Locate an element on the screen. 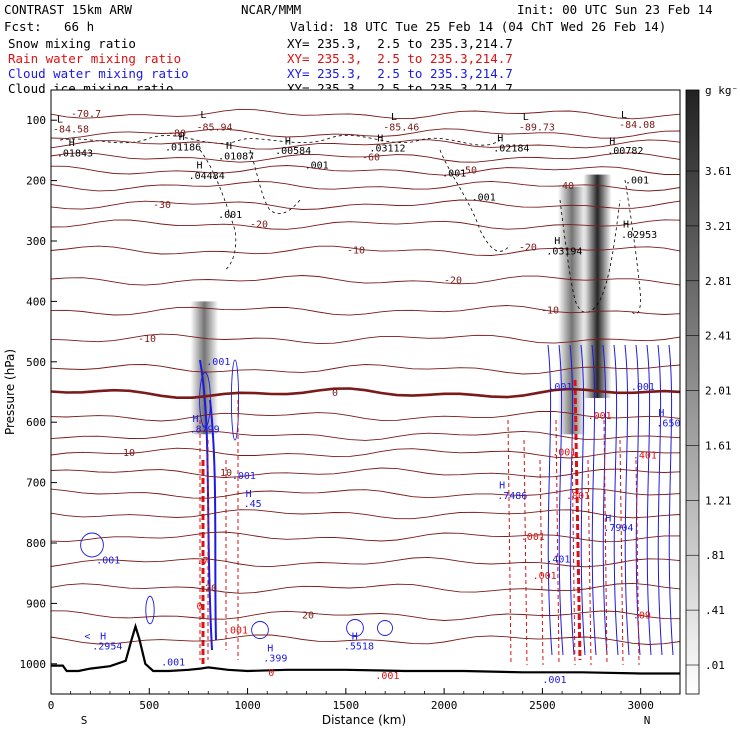  temperature-contour-label-7: -20 is located at coordinates (259, 225).